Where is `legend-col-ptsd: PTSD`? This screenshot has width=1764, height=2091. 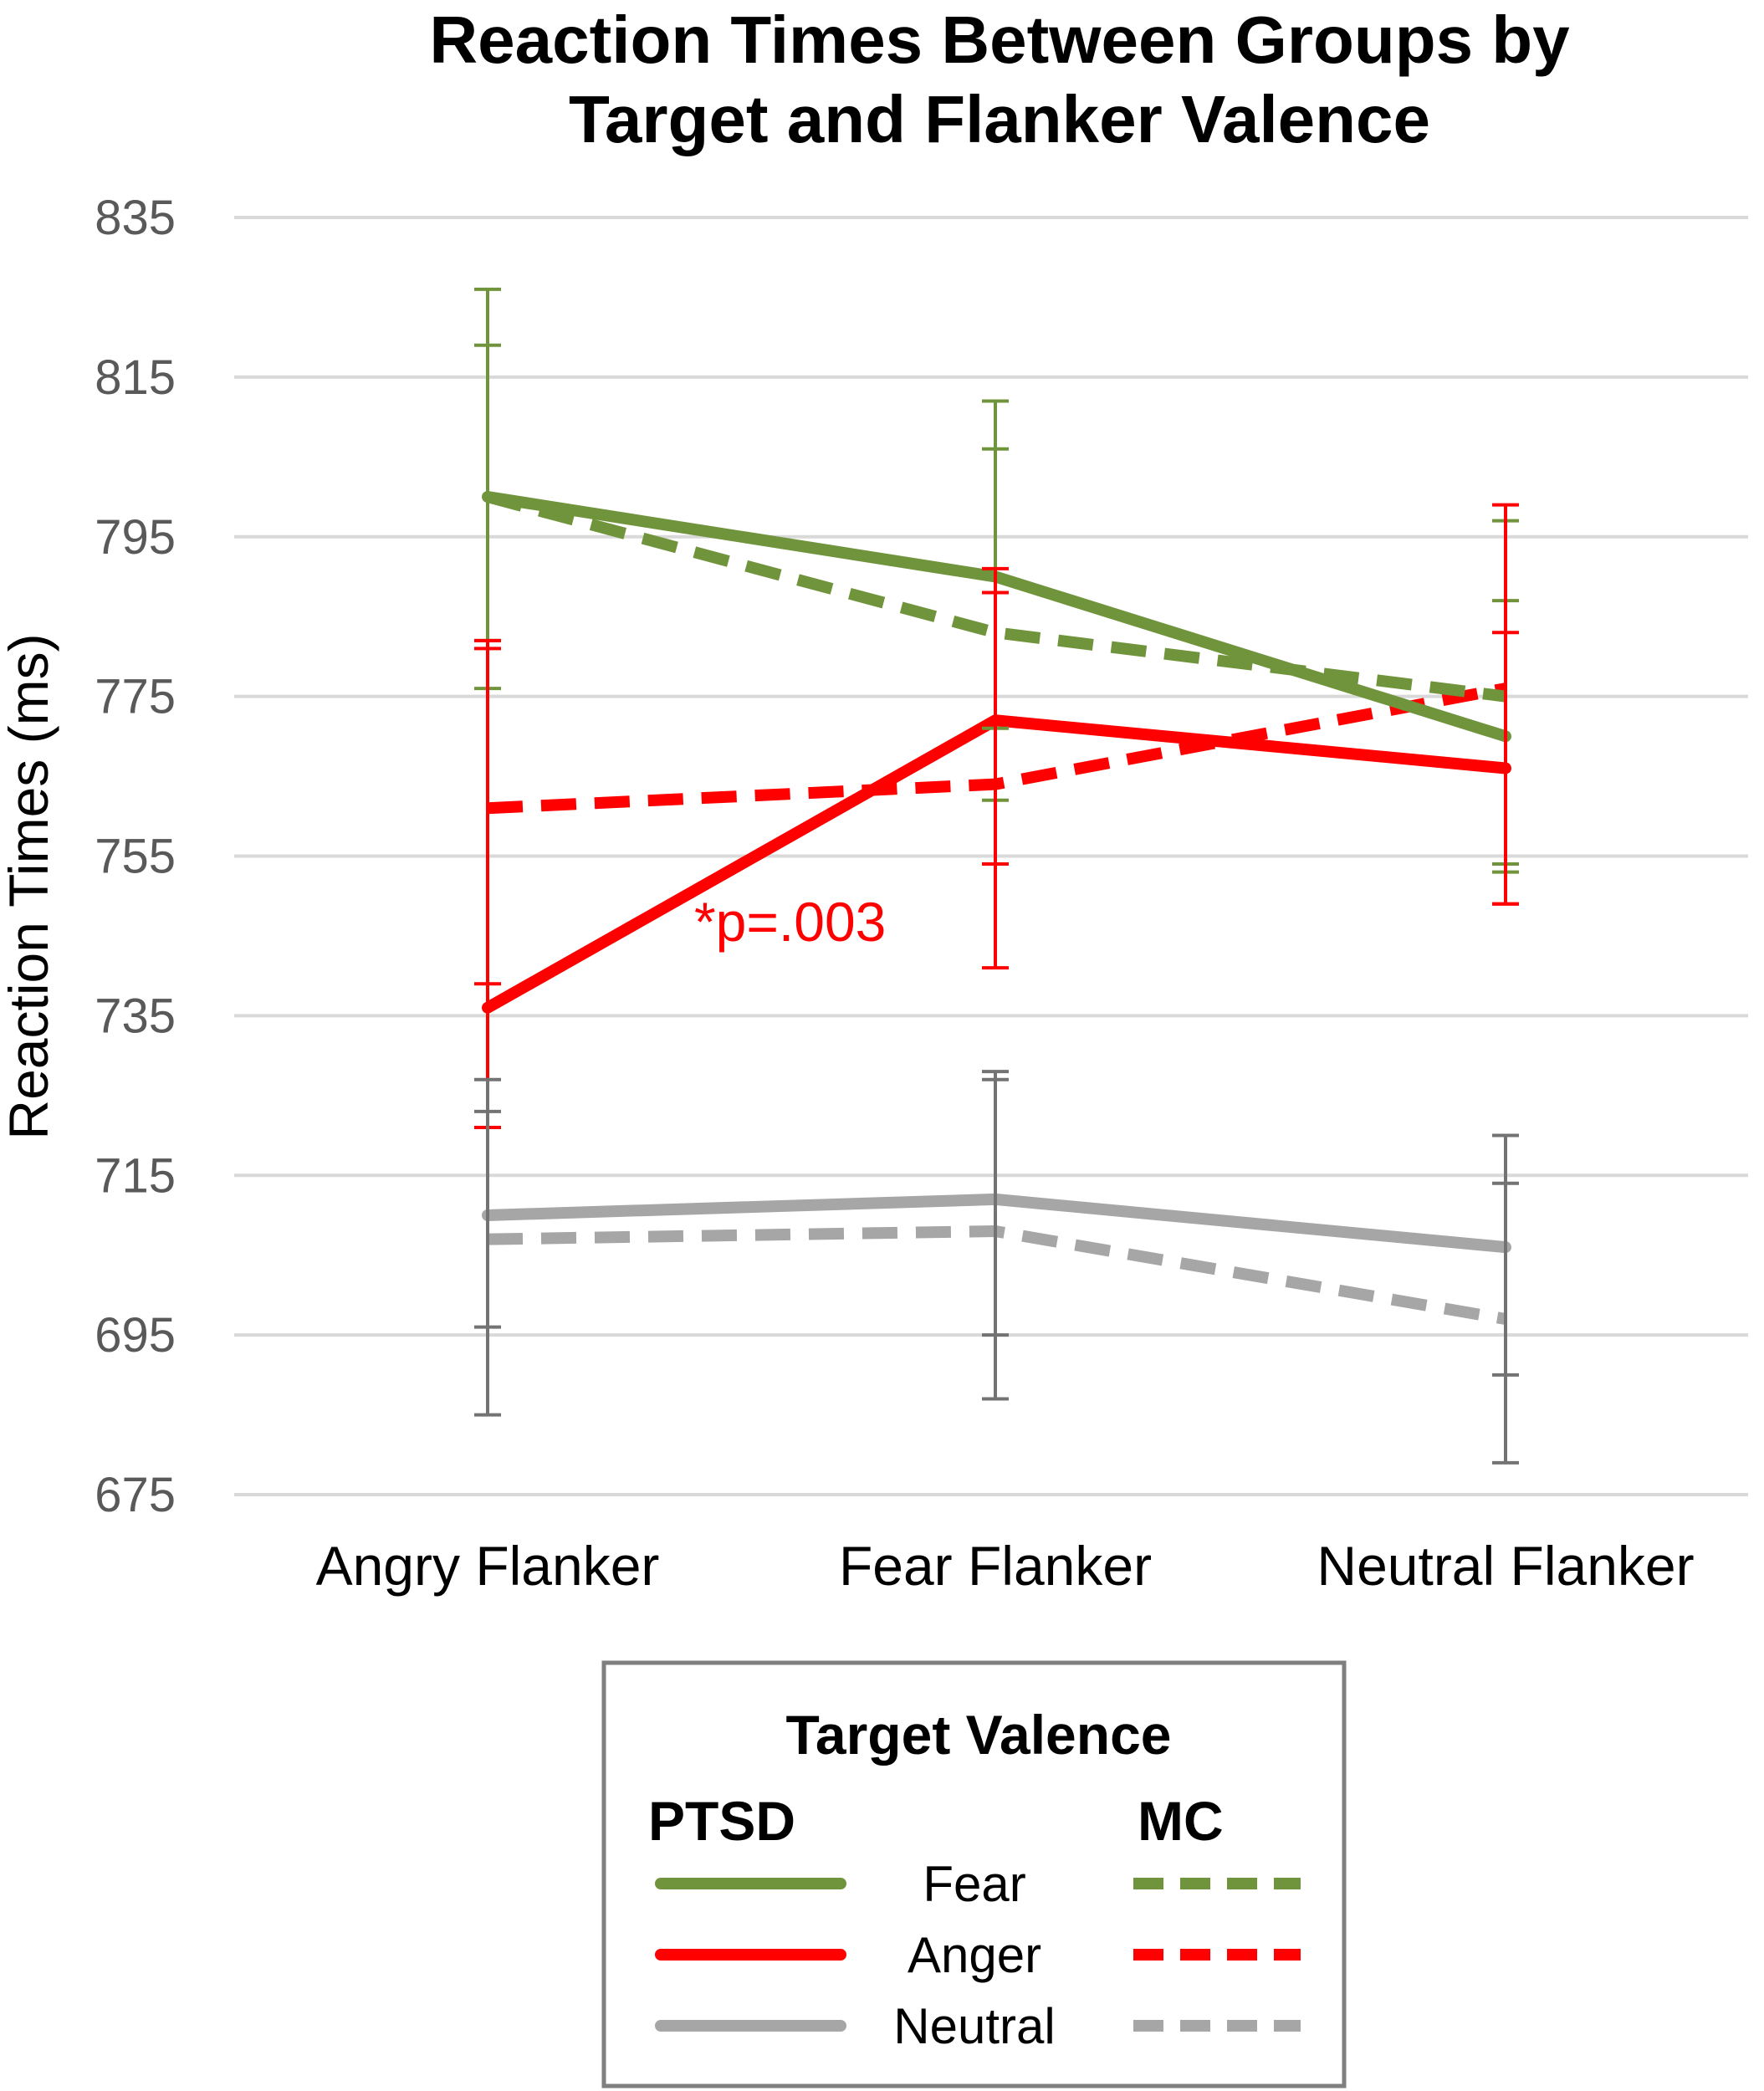
legend-col-ptsd: PTSD is located at coordinates (721, 1821).